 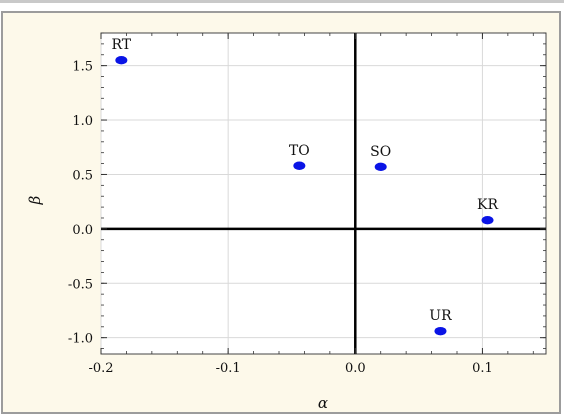 What do you see at coordinates (80, 284) in the screenshot?
I see `y-tick-label: -0.5` at bounding box center [80, 284].